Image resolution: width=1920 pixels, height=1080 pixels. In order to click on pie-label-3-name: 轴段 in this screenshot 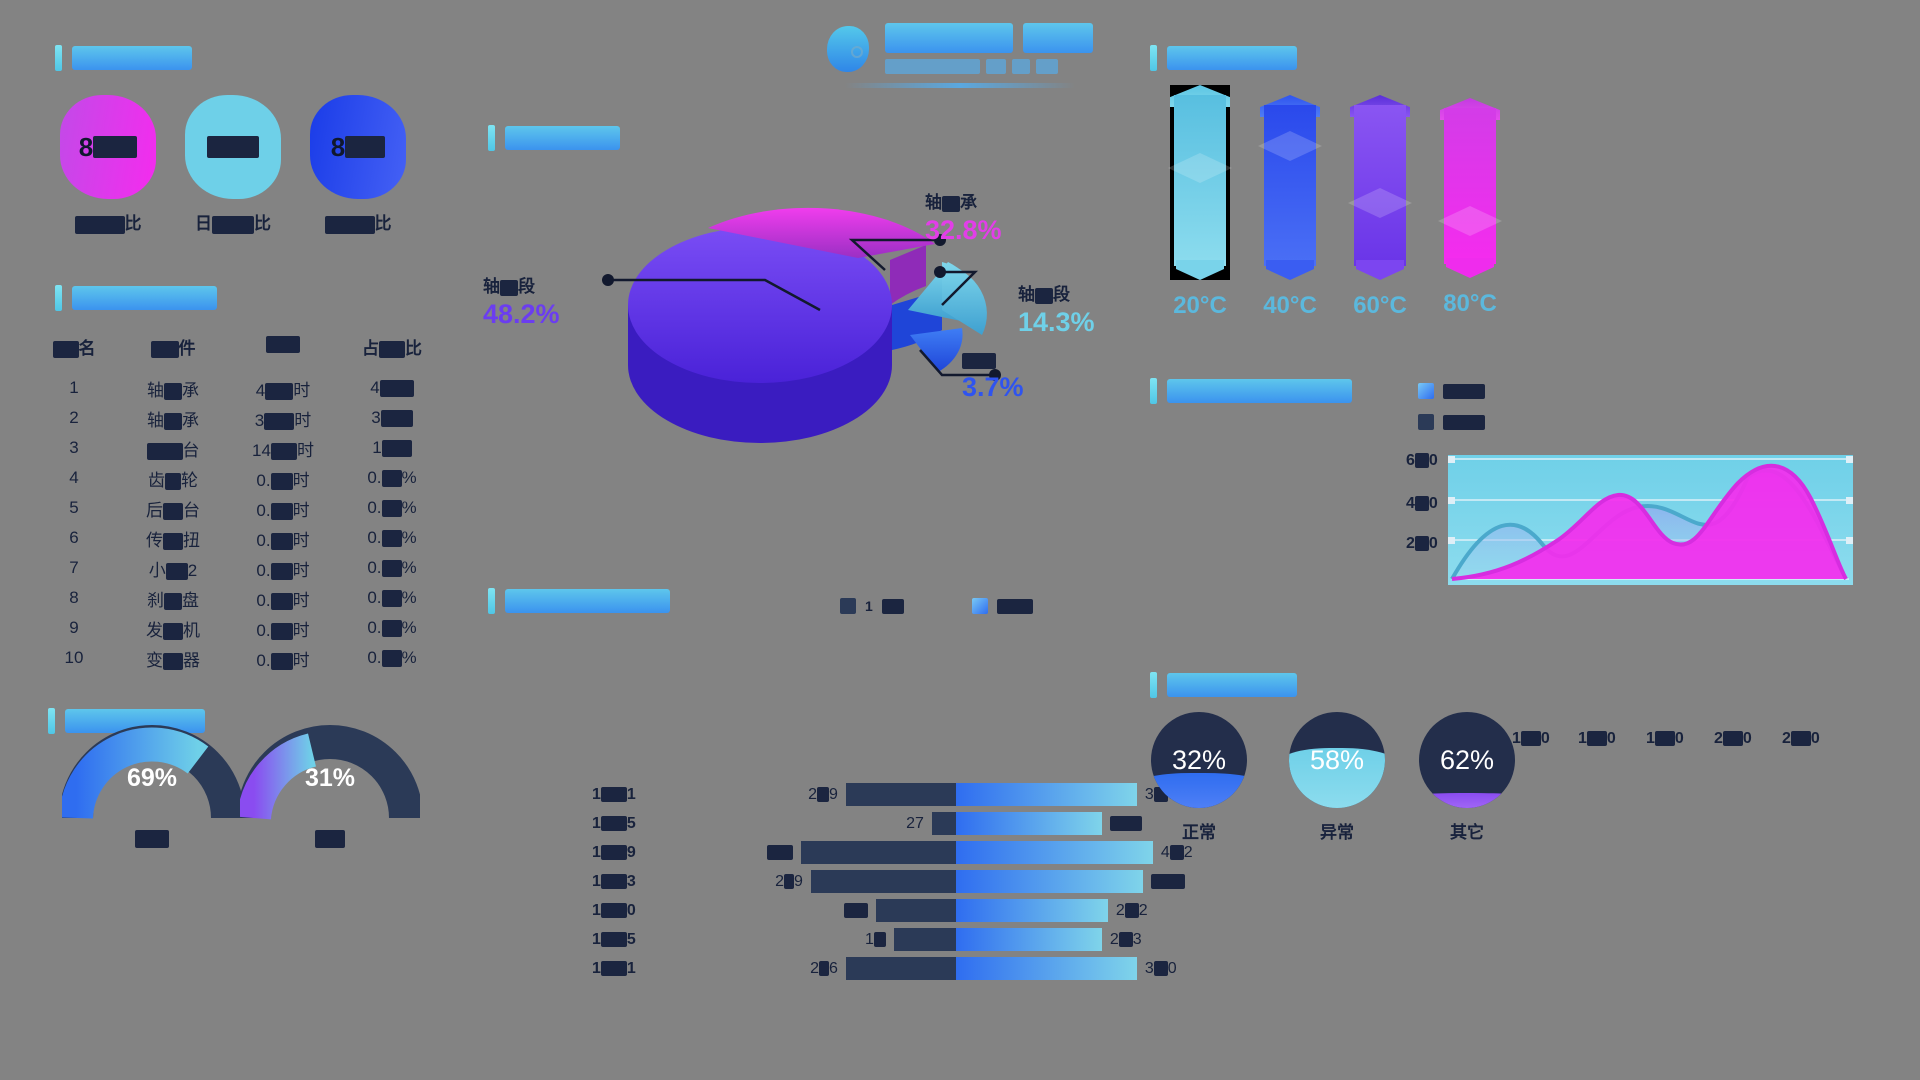, I will do `click(1044, 294)`.